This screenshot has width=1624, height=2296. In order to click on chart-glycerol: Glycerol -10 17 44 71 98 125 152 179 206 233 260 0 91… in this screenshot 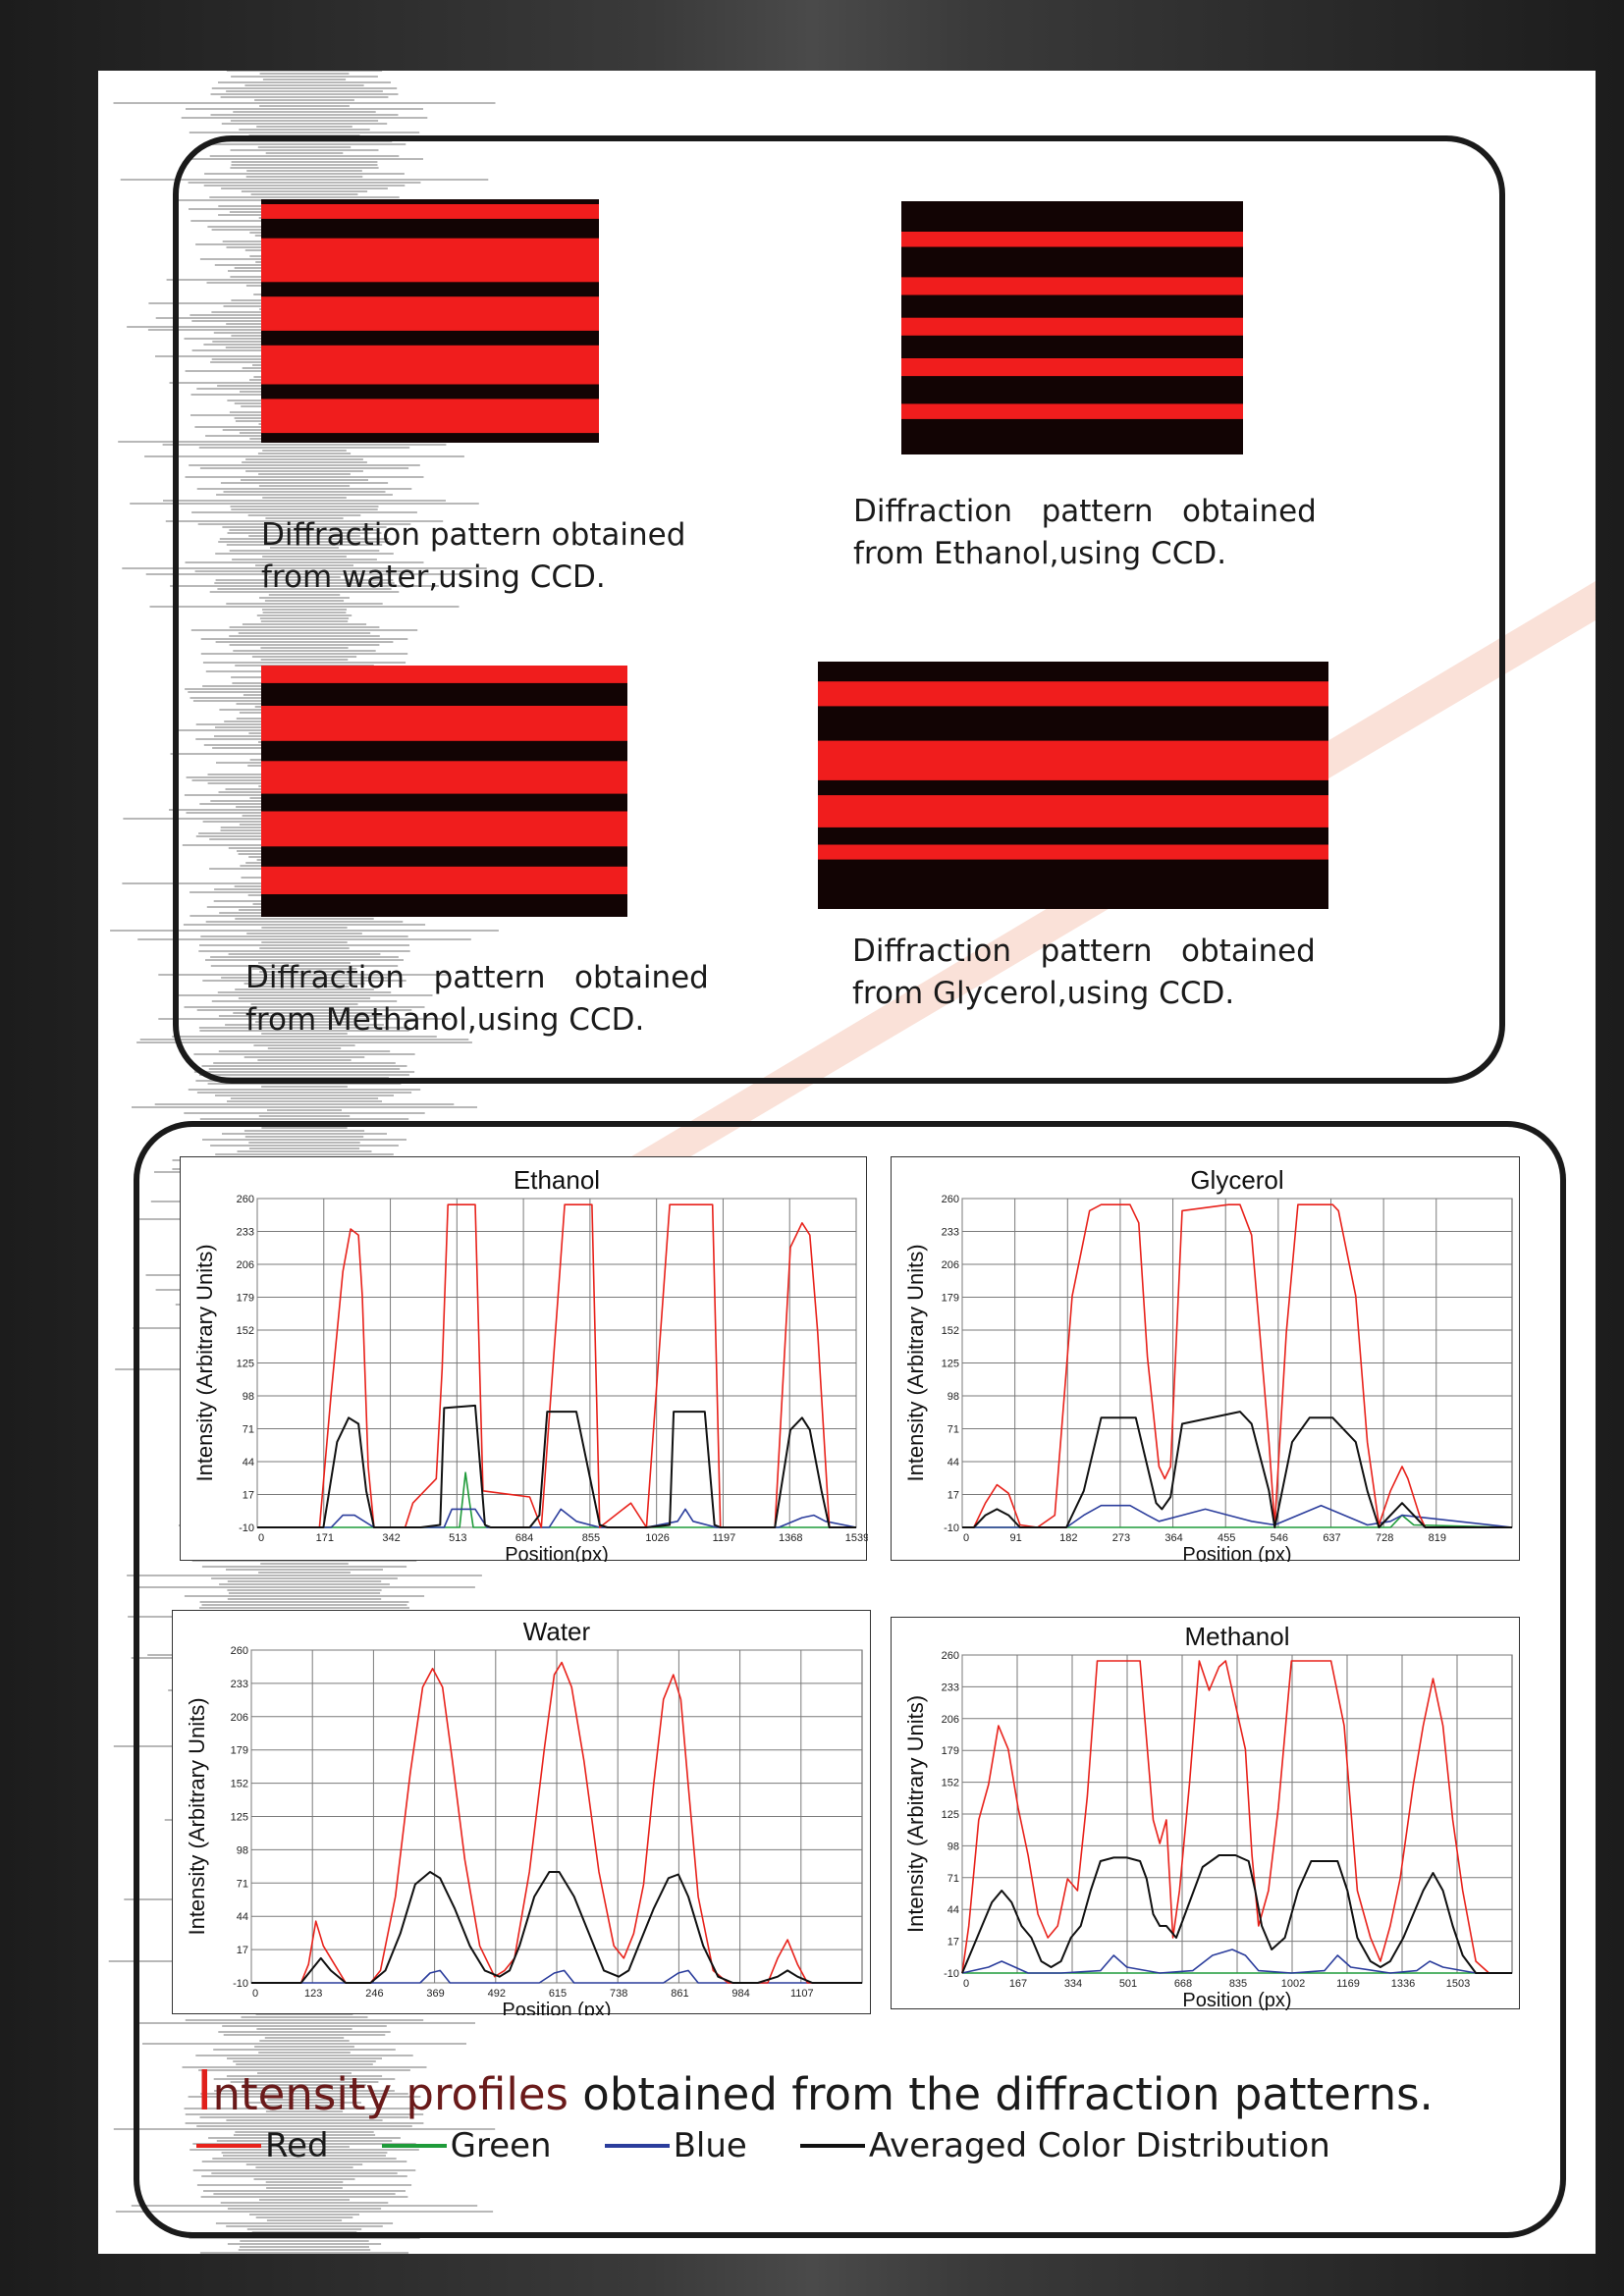, I will do `click(1208, 1363)`.